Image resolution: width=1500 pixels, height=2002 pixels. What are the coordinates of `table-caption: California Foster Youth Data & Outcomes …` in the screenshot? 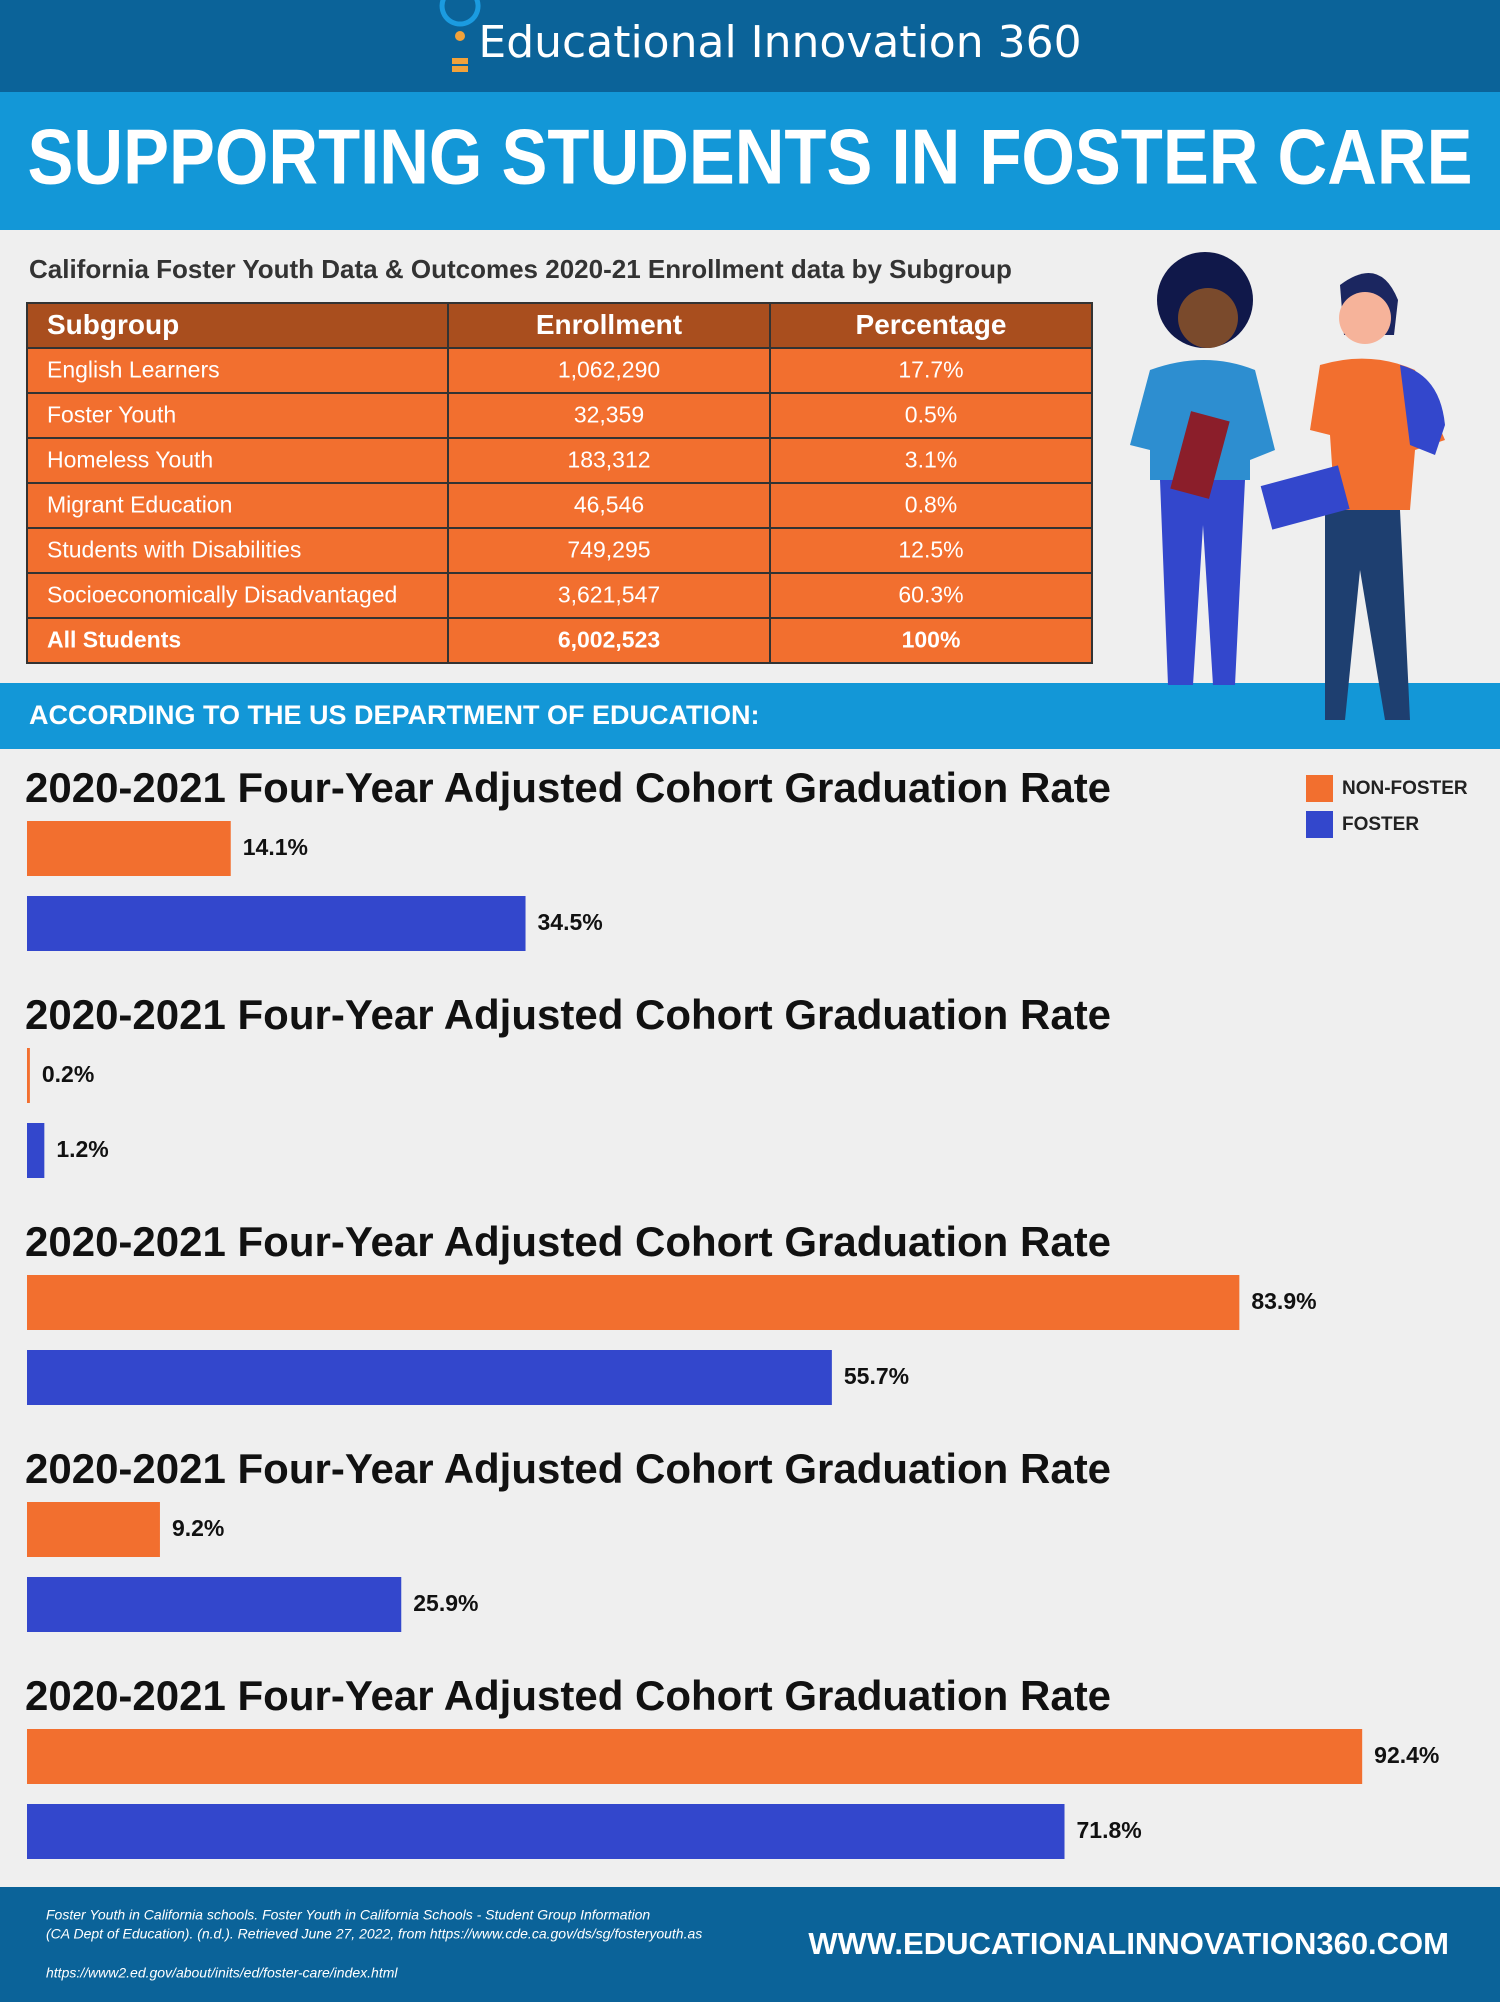 It's located at (520, 269).